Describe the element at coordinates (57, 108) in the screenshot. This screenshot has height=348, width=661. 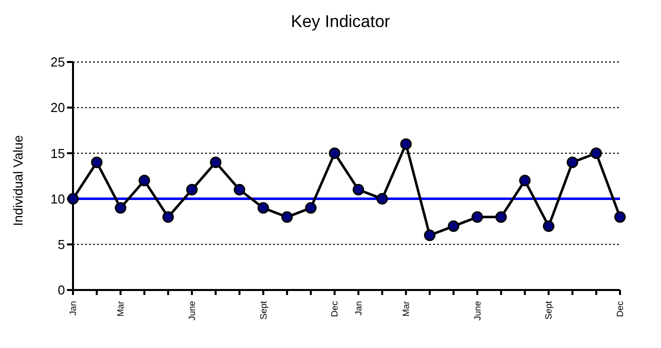
I see `y-tick-label: 20` at that location.